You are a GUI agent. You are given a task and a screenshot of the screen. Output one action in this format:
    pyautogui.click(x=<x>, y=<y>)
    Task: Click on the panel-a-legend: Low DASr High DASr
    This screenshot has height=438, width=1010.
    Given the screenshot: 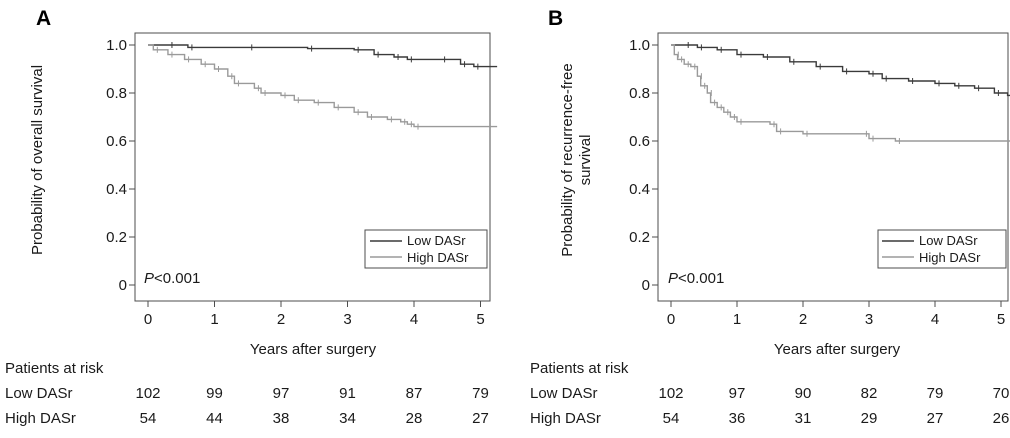 What is the action you would take?
    pyautogui.click(x=426, y=249)
    